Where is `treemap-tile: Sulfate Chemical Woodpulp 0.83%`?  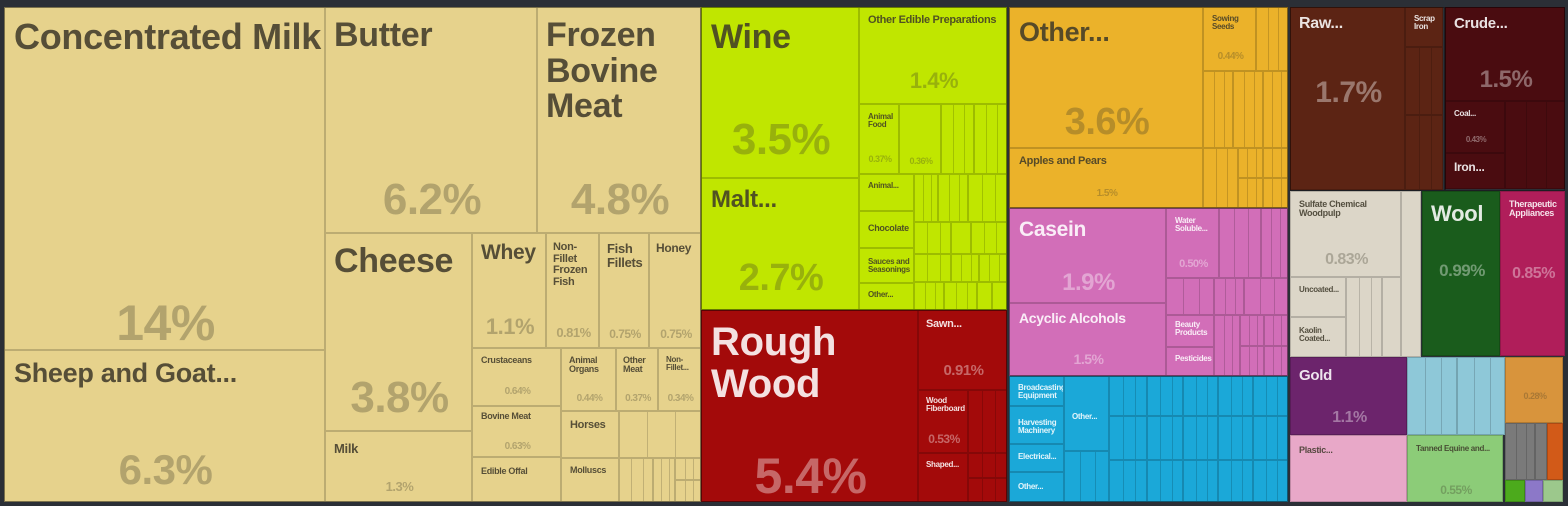 treemap-tile: Sulfate Chemical Woodpulp 0.83% is located at coordinates (1345, 234).